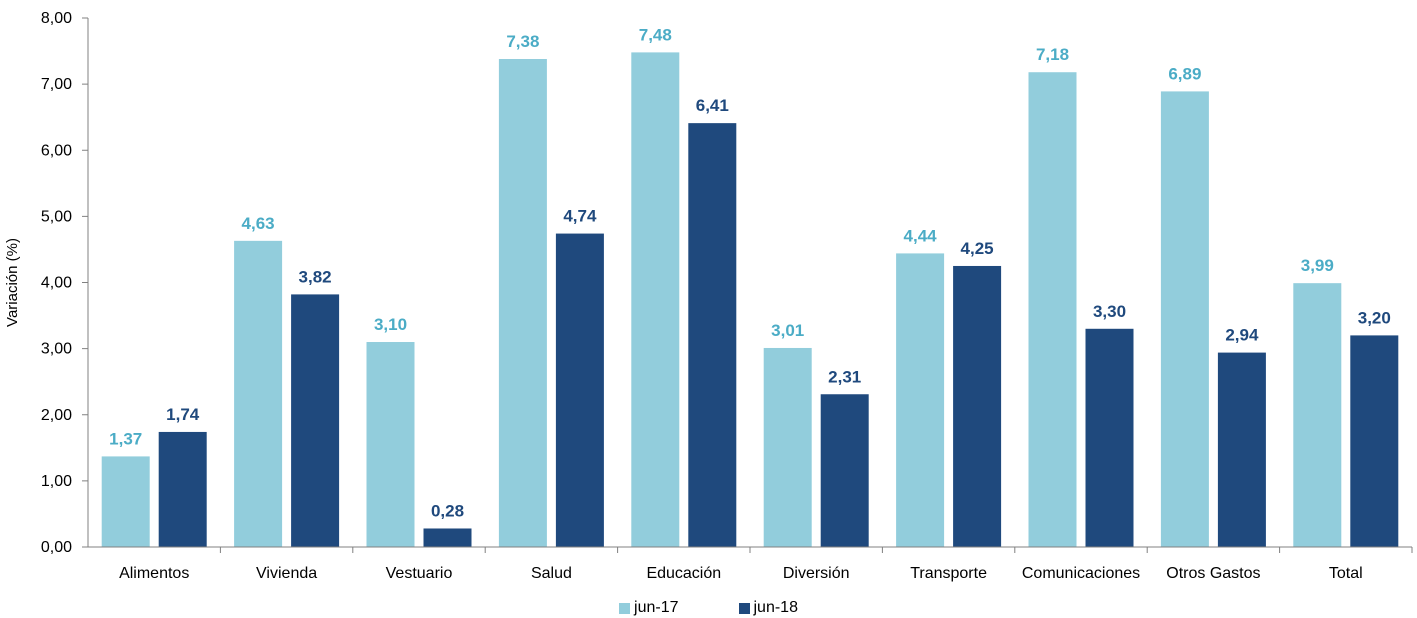 This screenshot has width=1417, height=618. I want to click on data-label-jun-18: 4,74, so click(580, 216).